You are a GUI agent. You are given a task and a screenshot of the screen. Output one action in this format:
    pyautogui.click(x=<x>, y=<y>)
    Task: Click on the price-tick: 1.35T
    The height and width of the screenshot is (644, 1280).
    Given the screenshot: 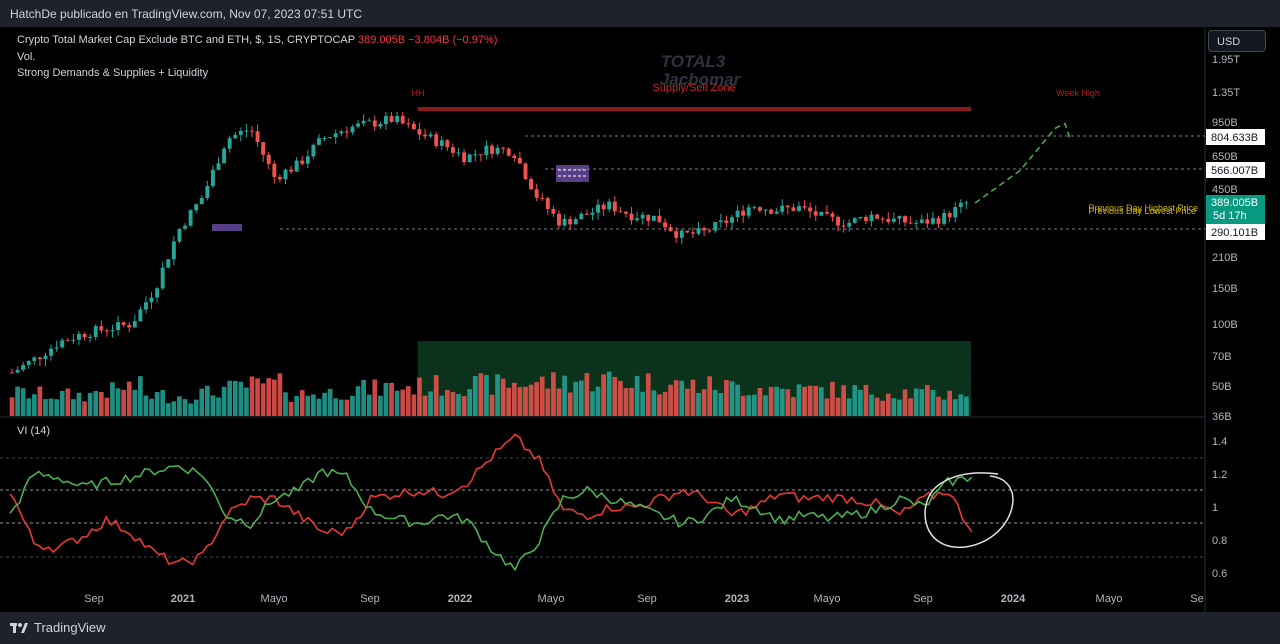 What is the action you would take?
    pyautogui.click(x=1226, y=93)
    